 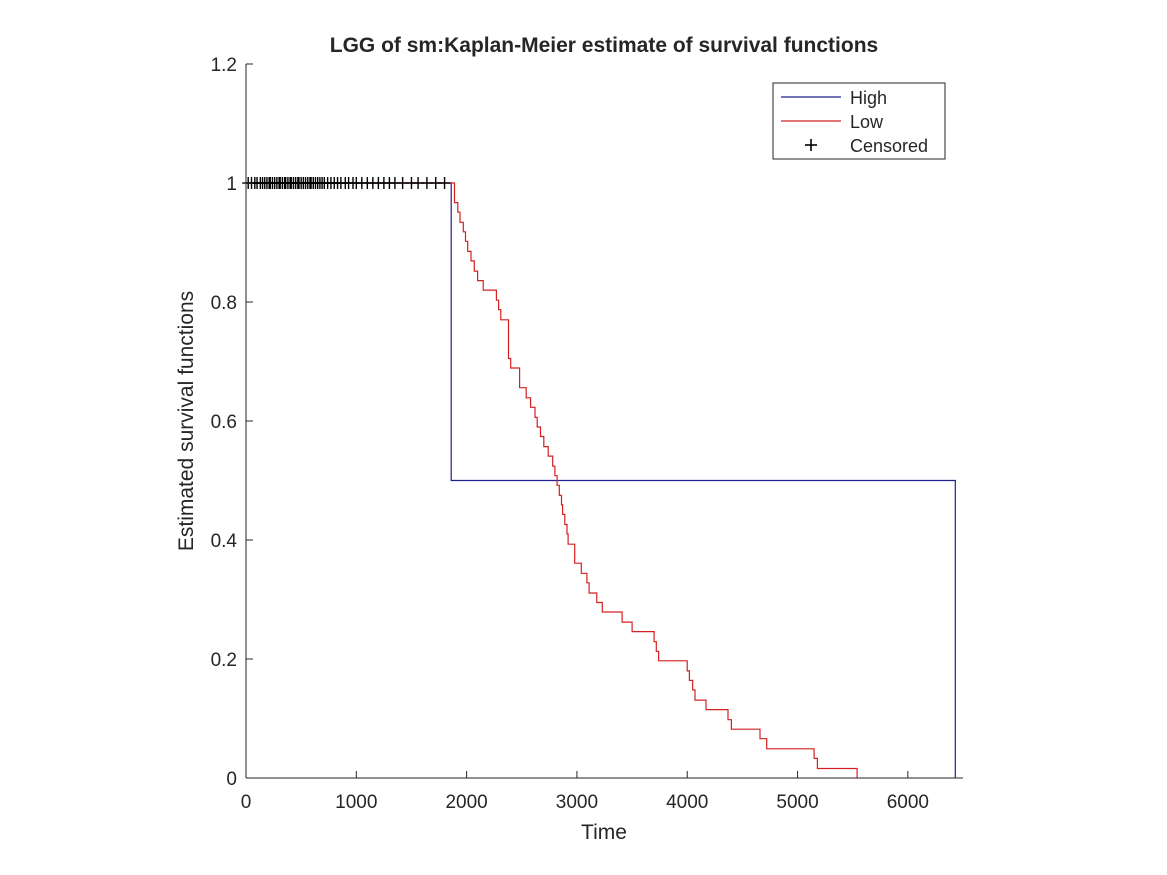 I want to click on y-tick-label: 1, so click(x=231, y=184).